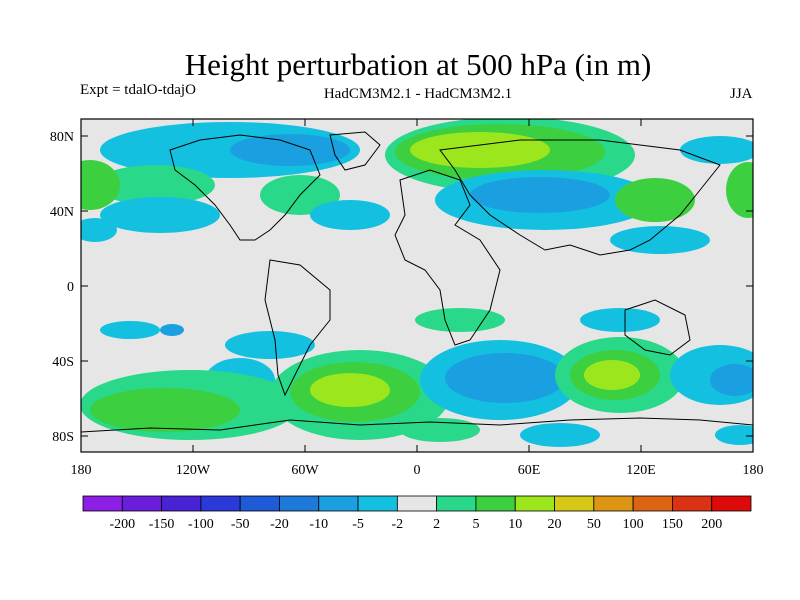 The image size is (800, 600). What do you see at coordinates (660, 240) in the screenshot?
I see `field-neg-wpacific` at bounding box center [660, 240].